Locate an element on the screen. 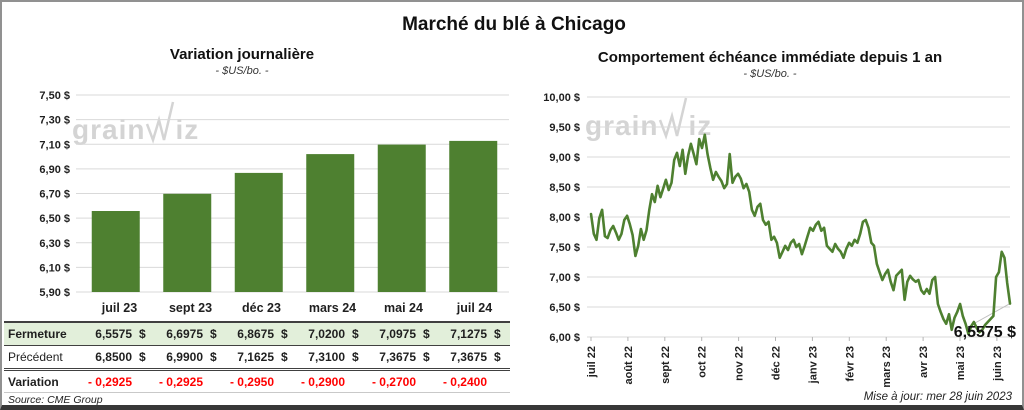 The width and height of the screenshot is (1024, 410). table-cell: 7,1275 $ is located at coordinates (475, 334).